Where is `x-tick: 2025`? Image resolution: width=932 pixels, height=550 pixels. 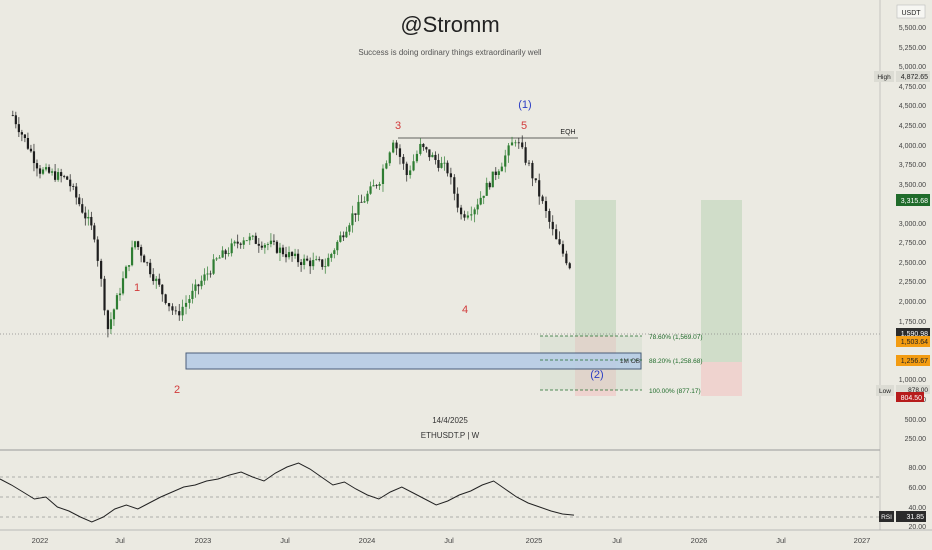 x-tick: 2025 is located at coordinates (534, 540).